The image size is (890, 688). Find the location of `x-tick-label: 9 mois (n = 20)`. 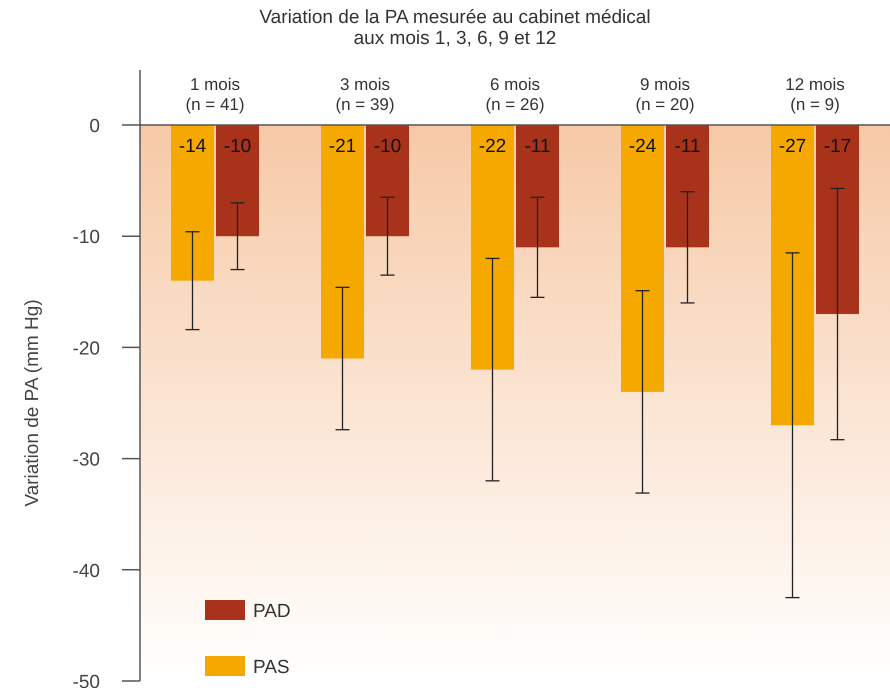

x-tick-label: 9 mois (n = 20) is located at coordinates (665, 94).